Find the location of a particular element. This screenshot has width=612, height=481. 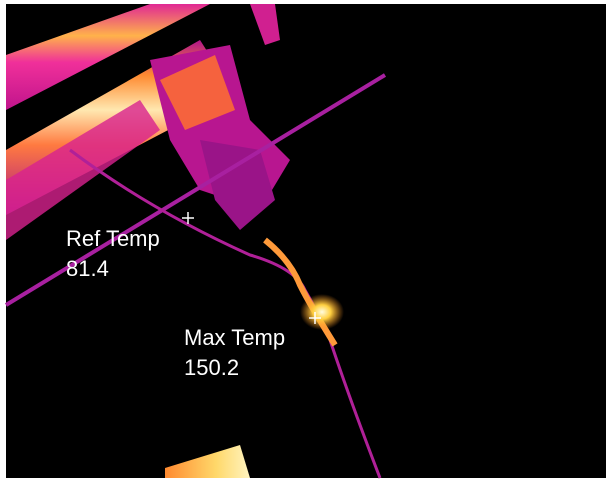

crosshairs is located at coordinates (251, 268).